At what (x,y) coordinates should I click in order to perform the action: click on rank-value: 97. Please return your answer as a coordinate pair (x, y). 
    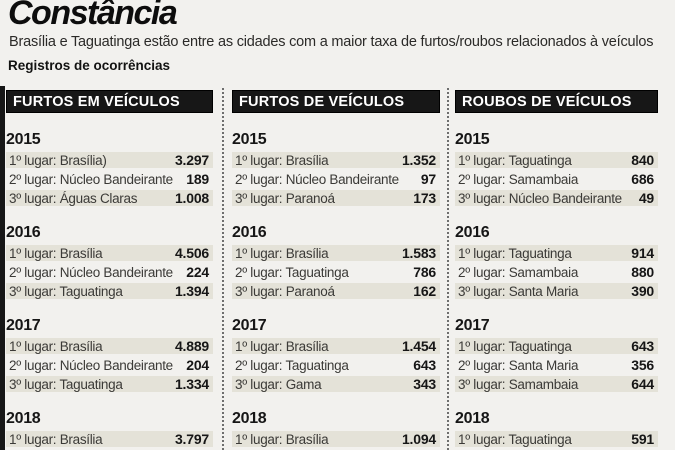
    Looking at the image, I should click on (428, 179).